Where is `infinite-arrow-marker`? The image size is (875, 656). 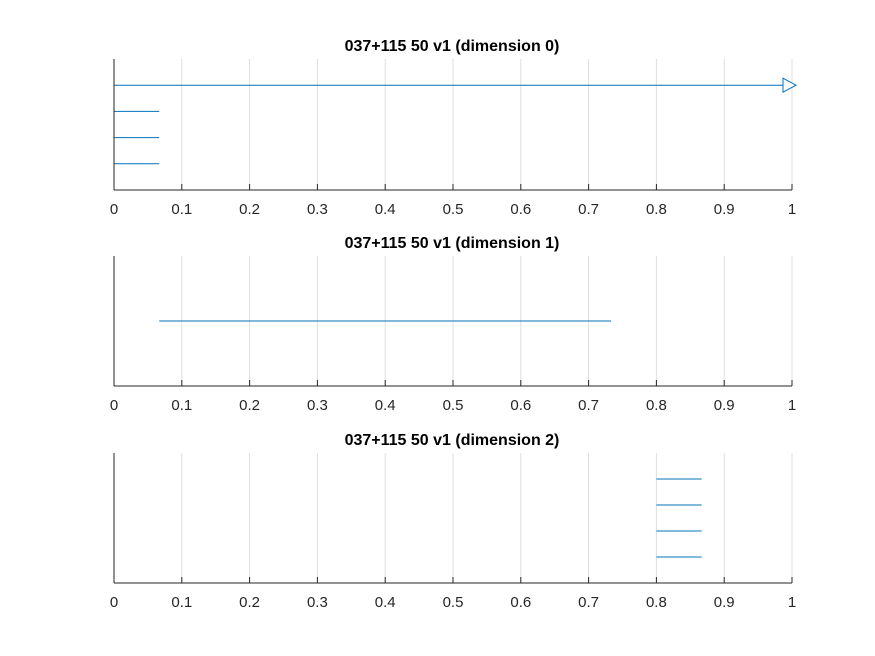
infinite-arrow-marker is located at coordinates (790, 85).